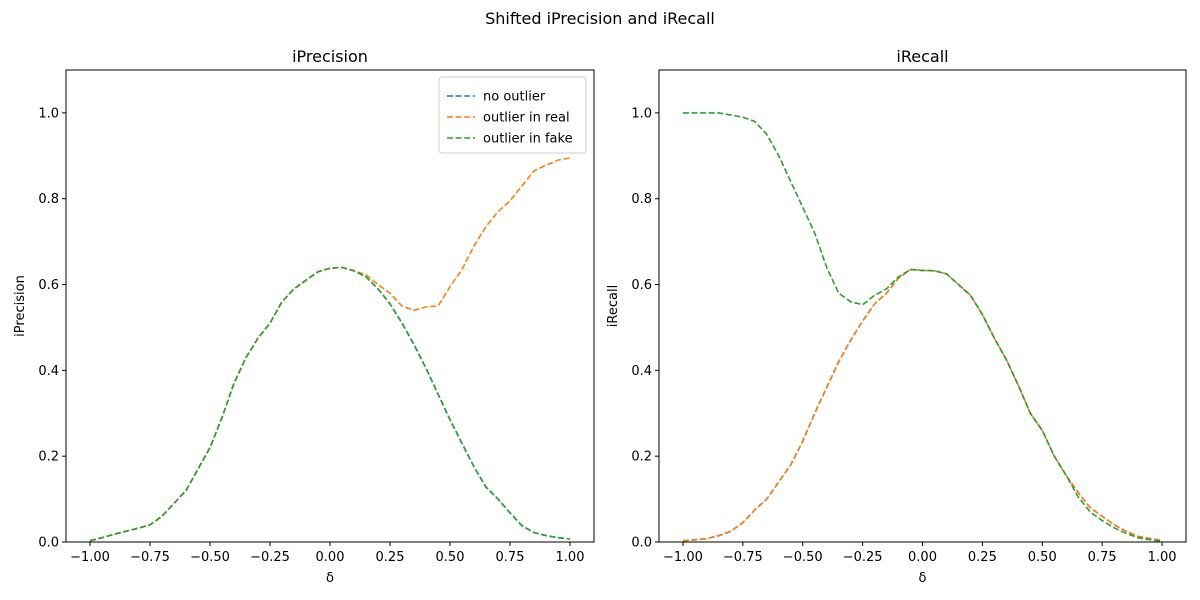 Image resolution: width=1200 pixels, height=600 pixels. I want to click on legend-box, so click(512, 115).